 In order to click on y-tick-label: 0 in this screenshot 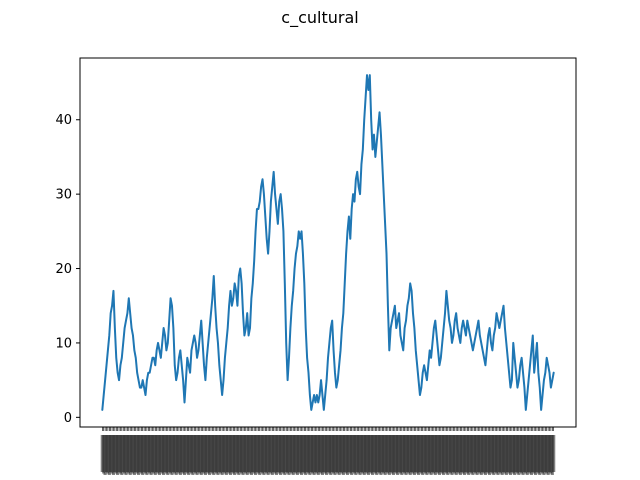, I will do `click(68, 418)`.